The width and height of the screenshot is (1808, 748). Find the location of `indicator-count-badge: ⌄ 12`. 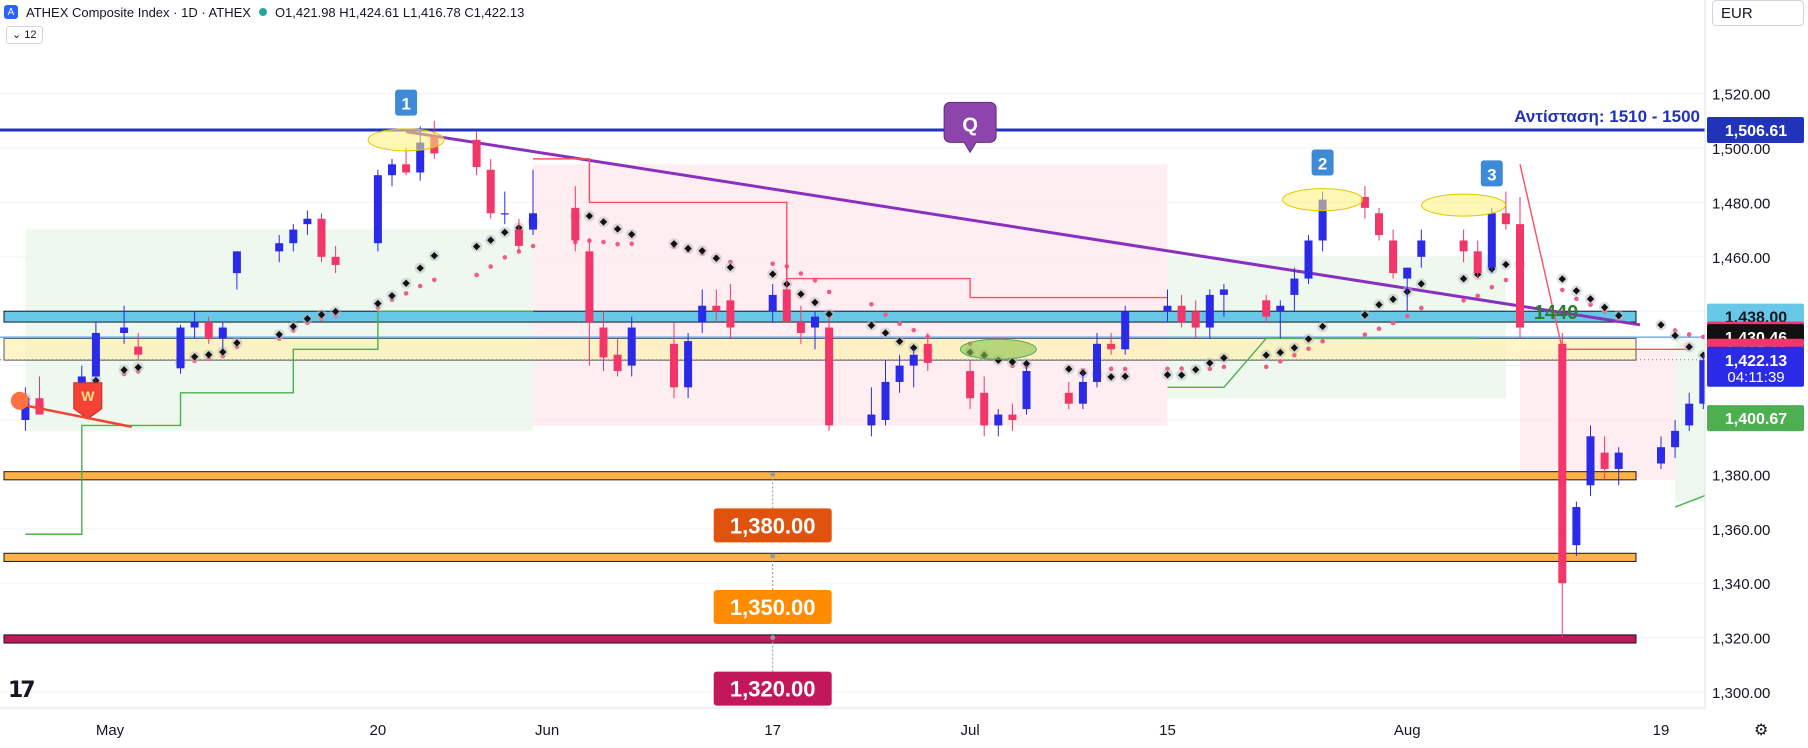

indicator-count-badge: ⌄ 12 is located at coordinates (24, 35).